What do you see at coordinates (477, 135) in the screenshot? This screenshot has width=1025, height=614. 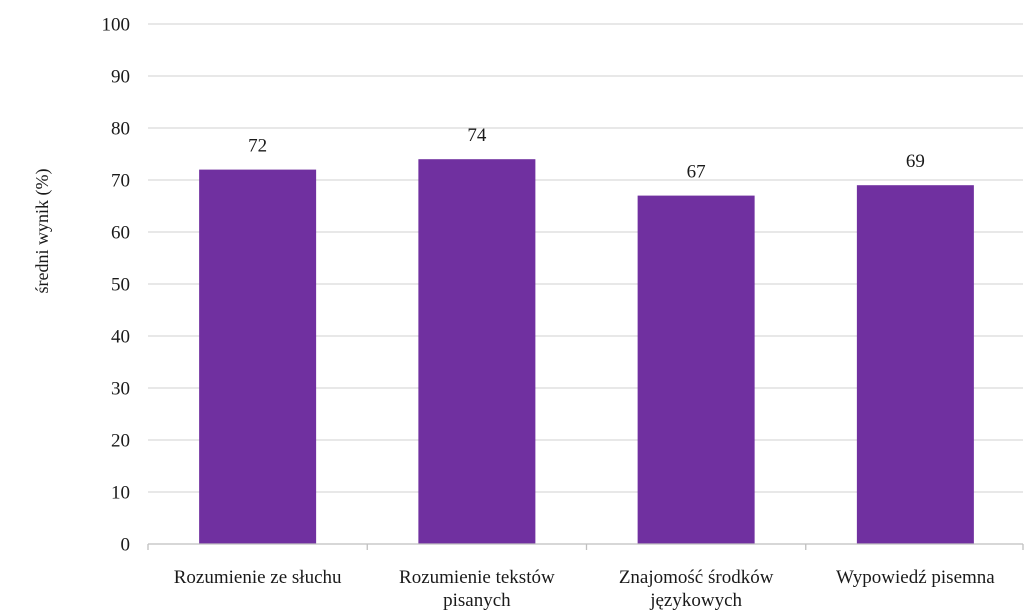 I see `data-label: 74` at bounding box center [477, 135].